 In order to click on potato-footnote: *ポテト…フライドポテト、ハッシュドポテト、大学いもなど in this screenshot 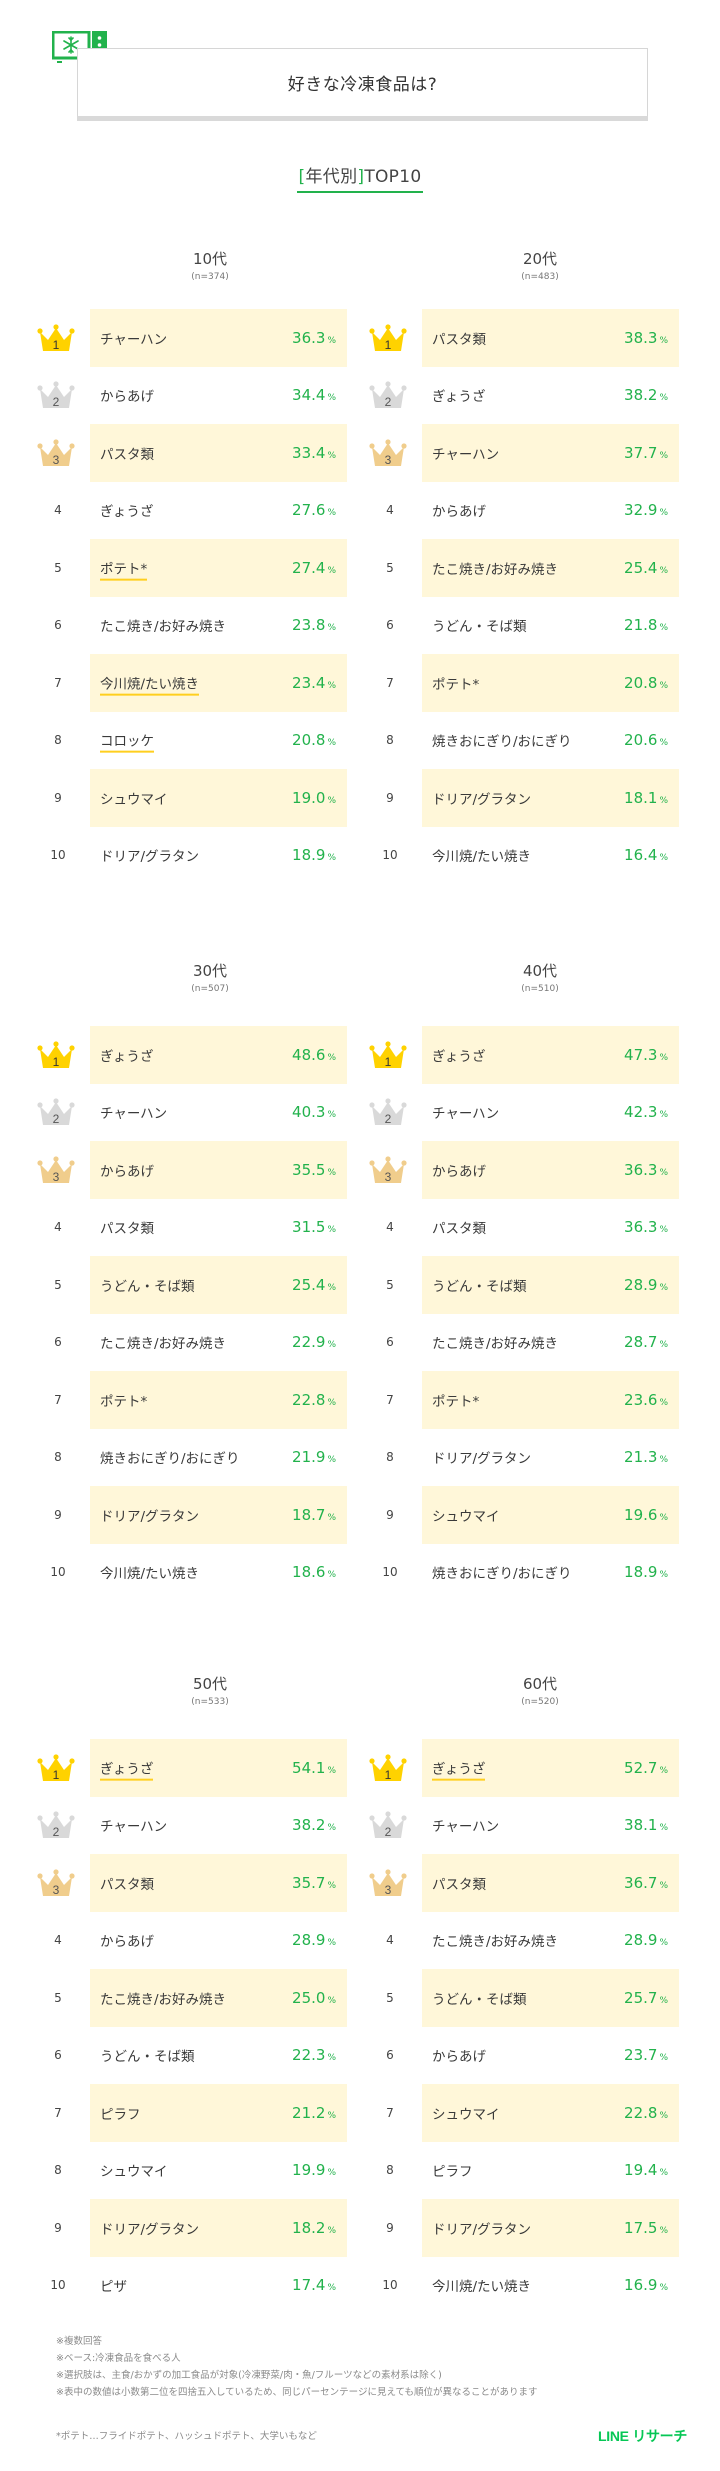, I will do `click(186, 2436)`.